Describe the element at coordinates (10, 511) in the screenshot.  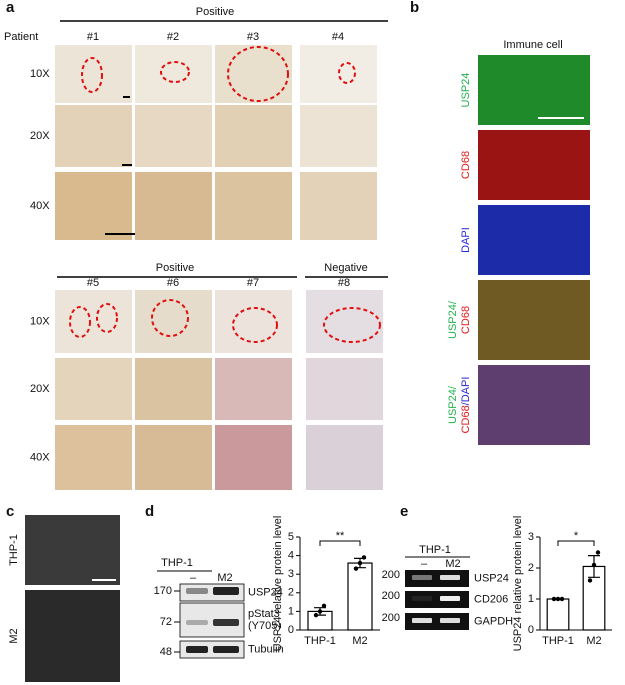
I see `panel-letter: c` at that location.